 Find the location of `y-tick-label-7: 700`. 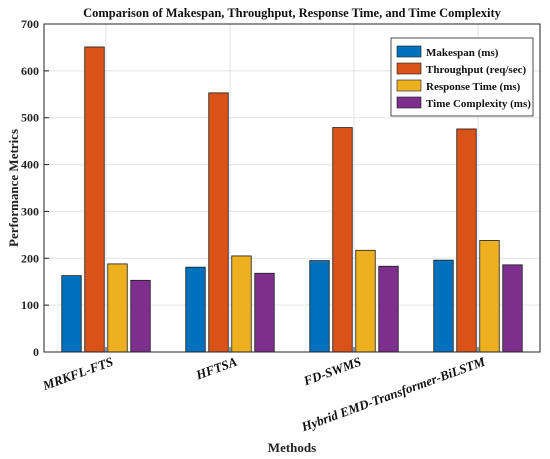

y-tick-label-7: 700 is located at coordinates (30, 24).